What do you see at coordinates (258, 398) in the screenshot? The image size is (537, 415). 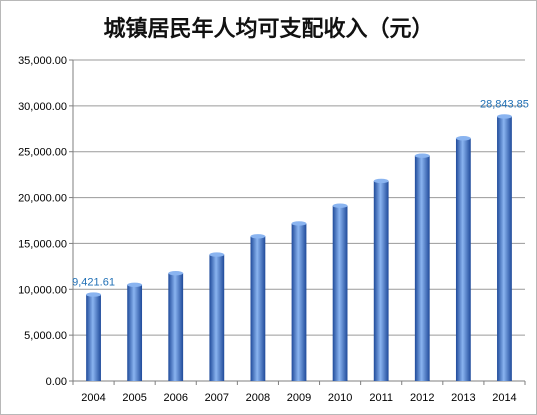 I see `x-tick-label: 2008` at bounding box center [258, 398].